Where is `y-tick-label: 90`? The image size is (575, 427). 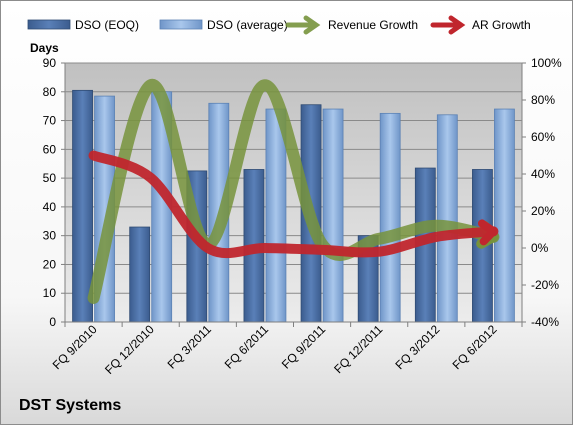
y-tick-label: 90 is located at coordinates (50, 63).